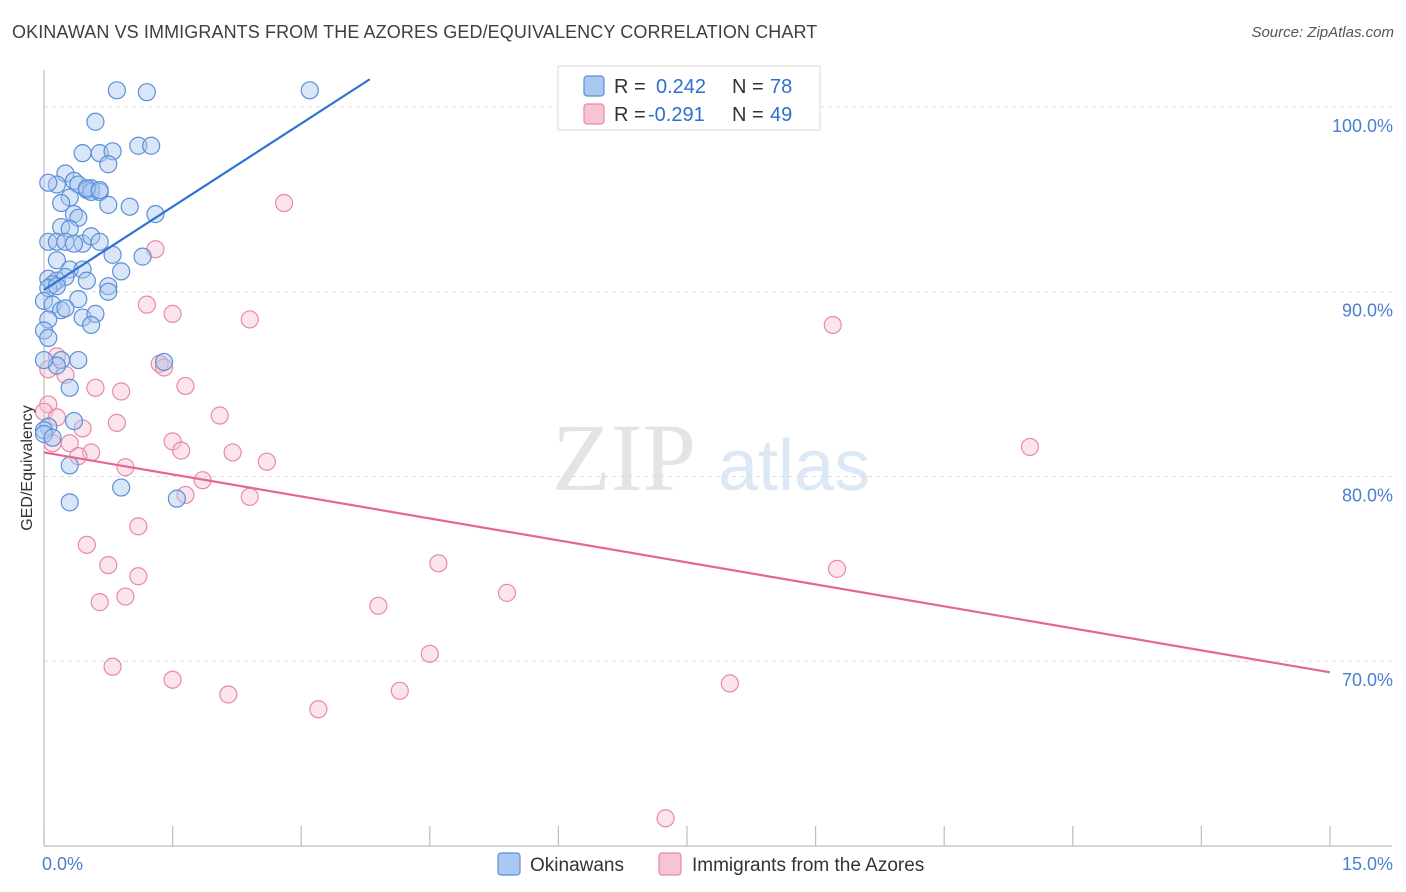 The height and width of the screenshot is (892, 1406). I want to click on legend-n-value-1: 78, so click(781, 87).